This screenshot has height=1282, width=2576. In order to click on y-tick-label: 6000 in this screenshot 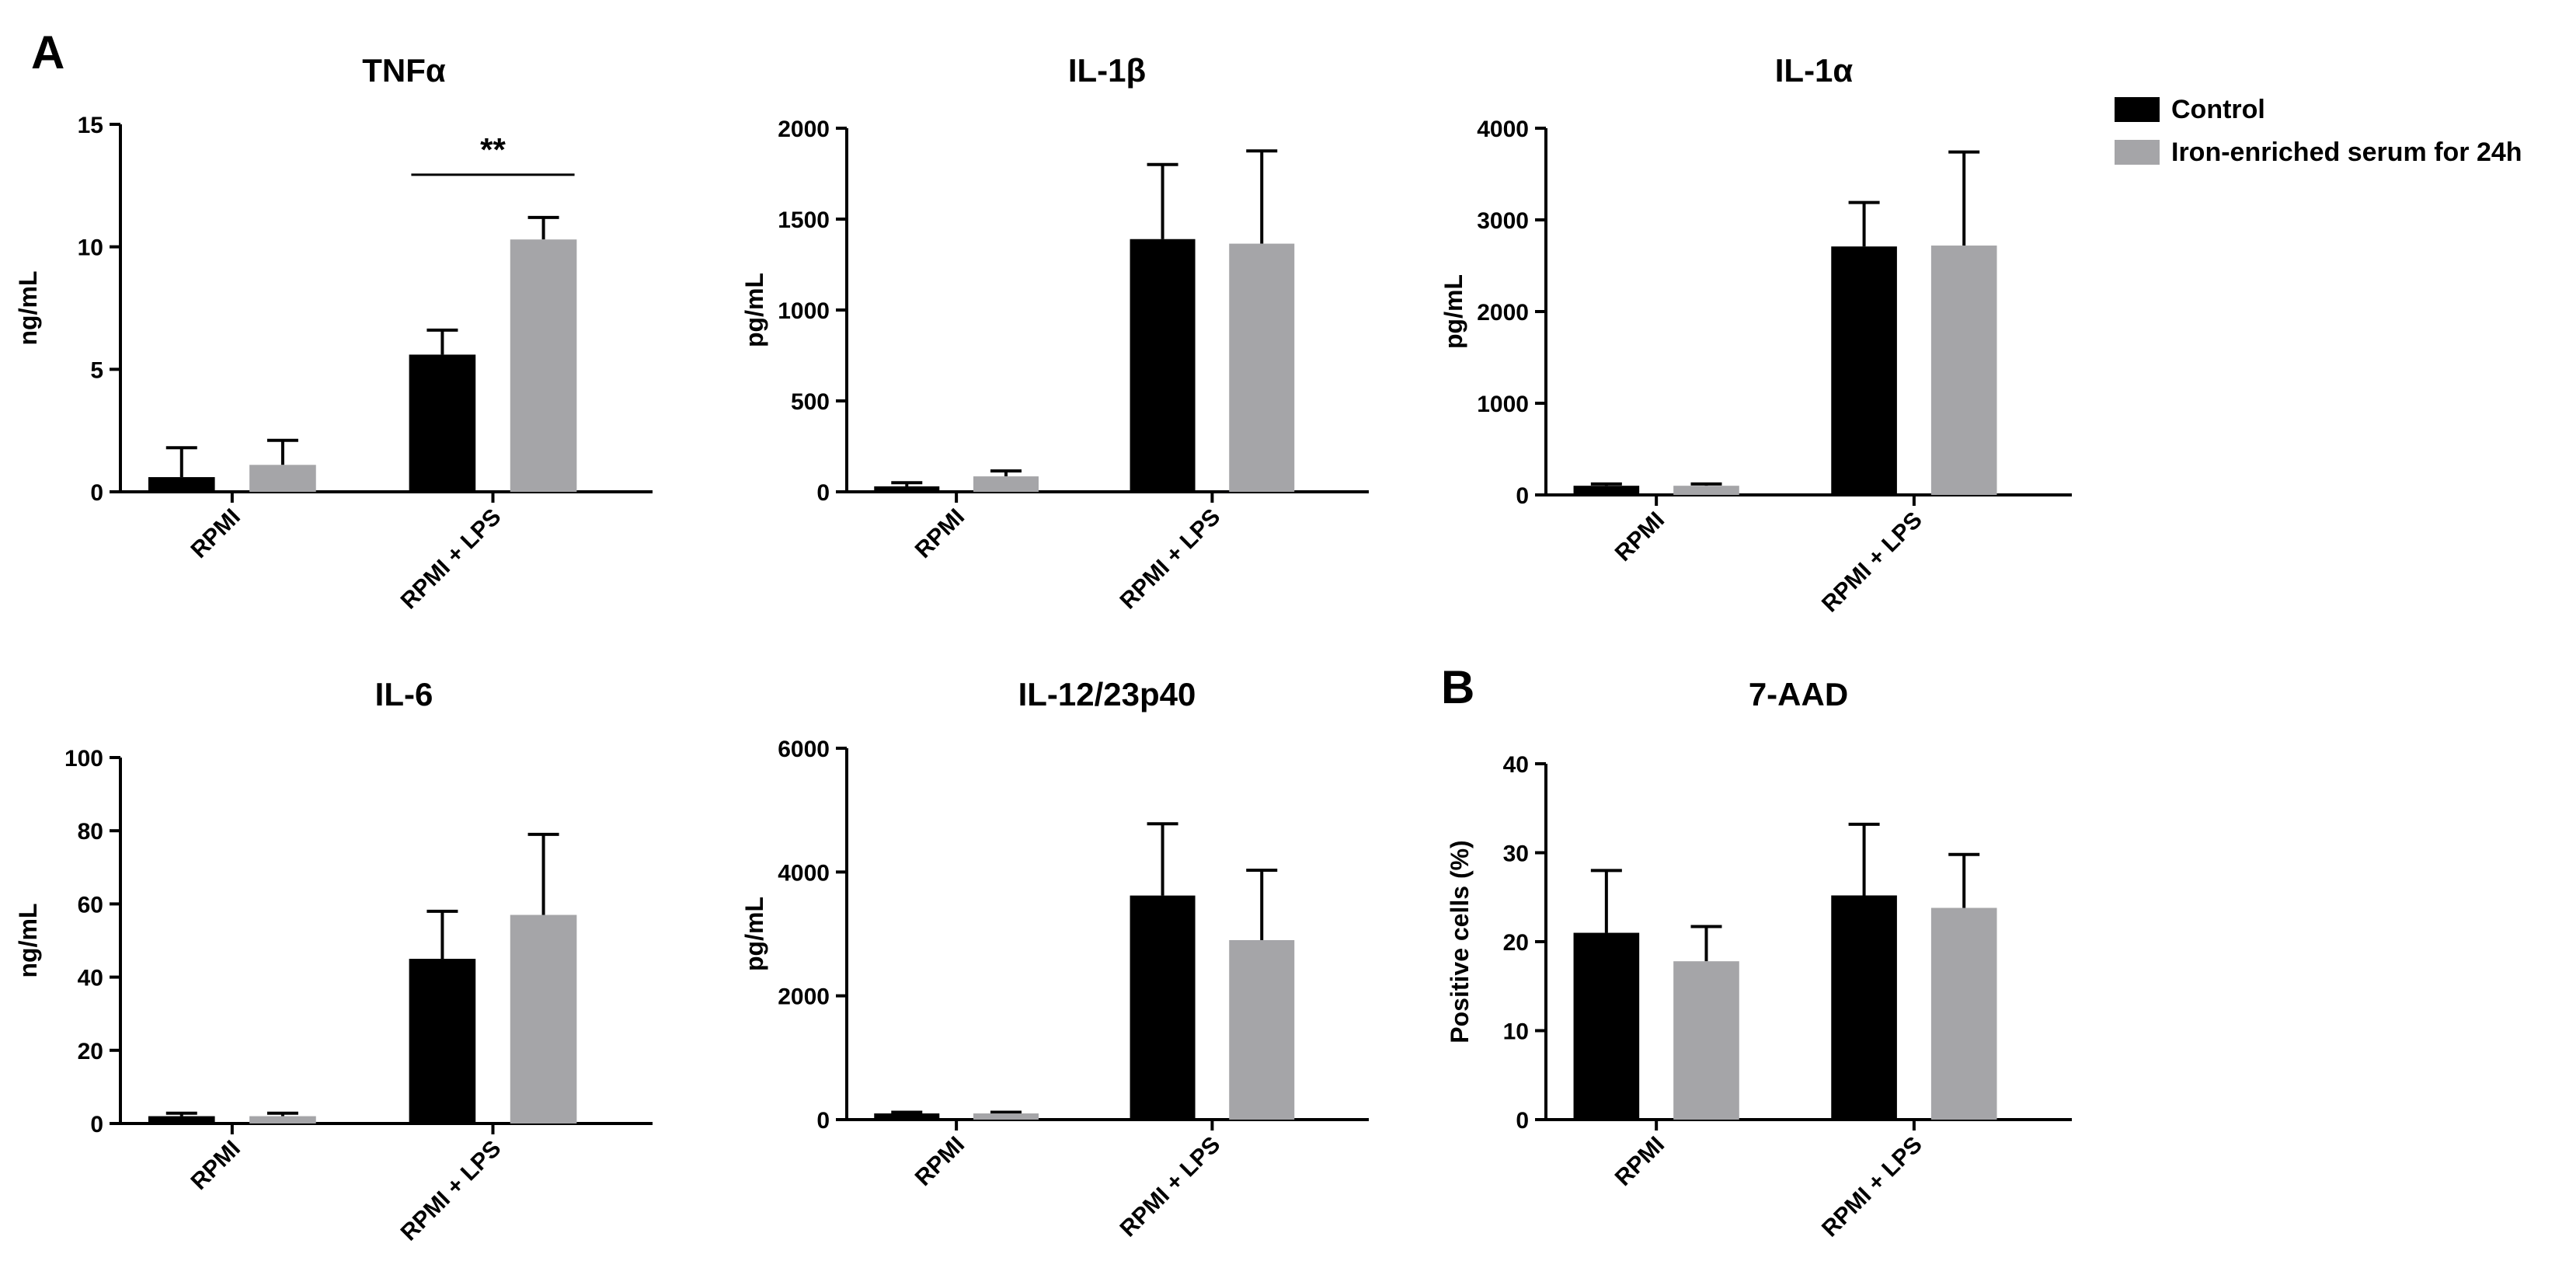, I will do `click(804, 749)`.